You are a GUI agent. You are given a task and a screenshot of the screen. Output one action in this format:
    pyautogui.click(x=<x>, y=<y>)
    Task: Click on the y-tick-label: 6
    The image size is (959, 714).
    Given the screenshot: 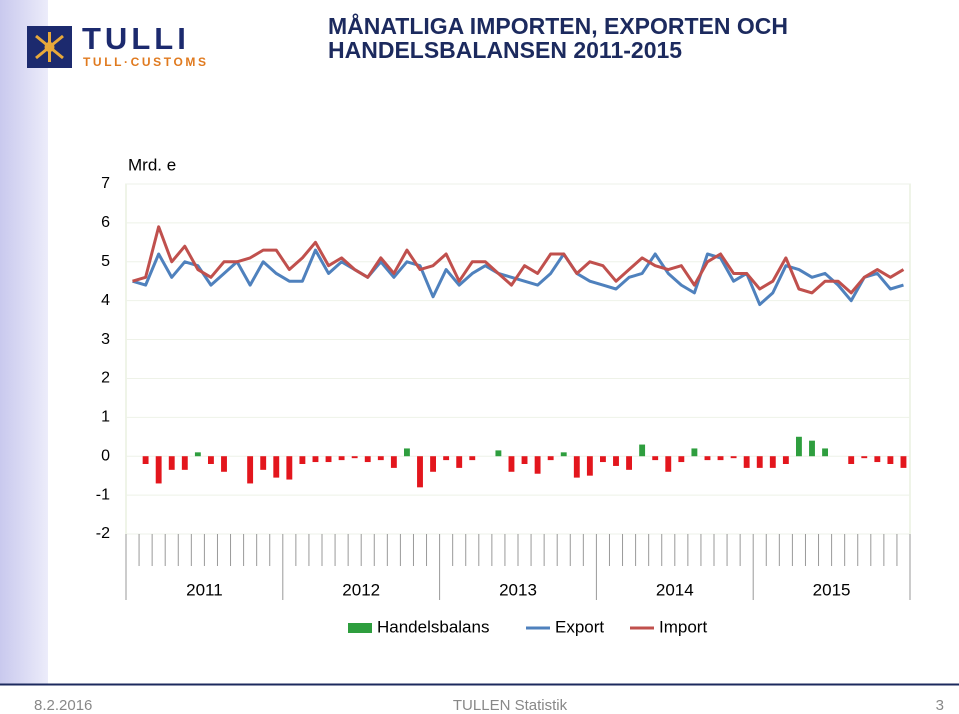 What is the action you would take?
    pyautogui.click(x=105, y=222)
    